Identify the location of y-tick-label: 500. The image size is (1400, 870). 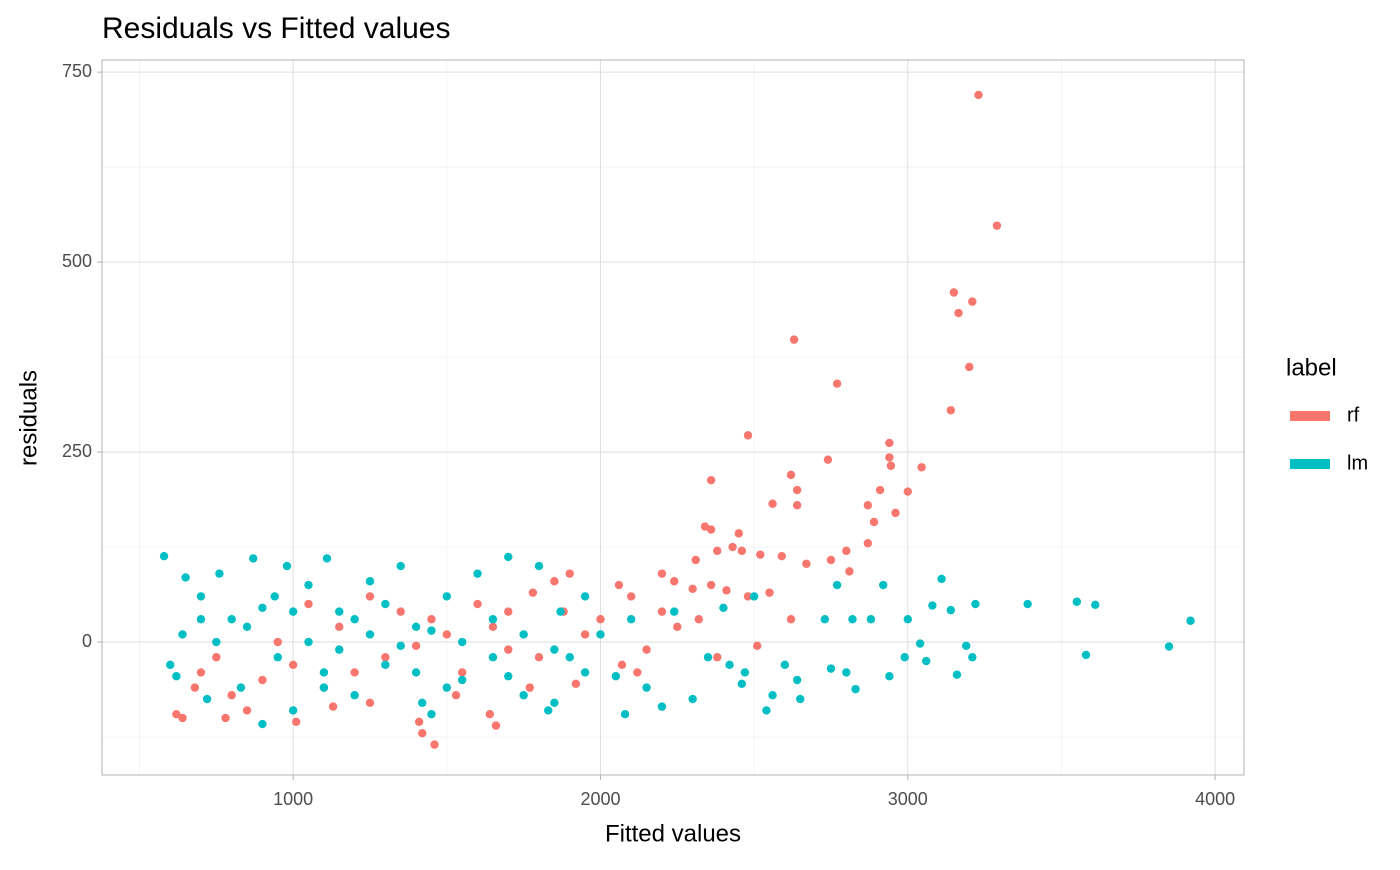
(77, 261).